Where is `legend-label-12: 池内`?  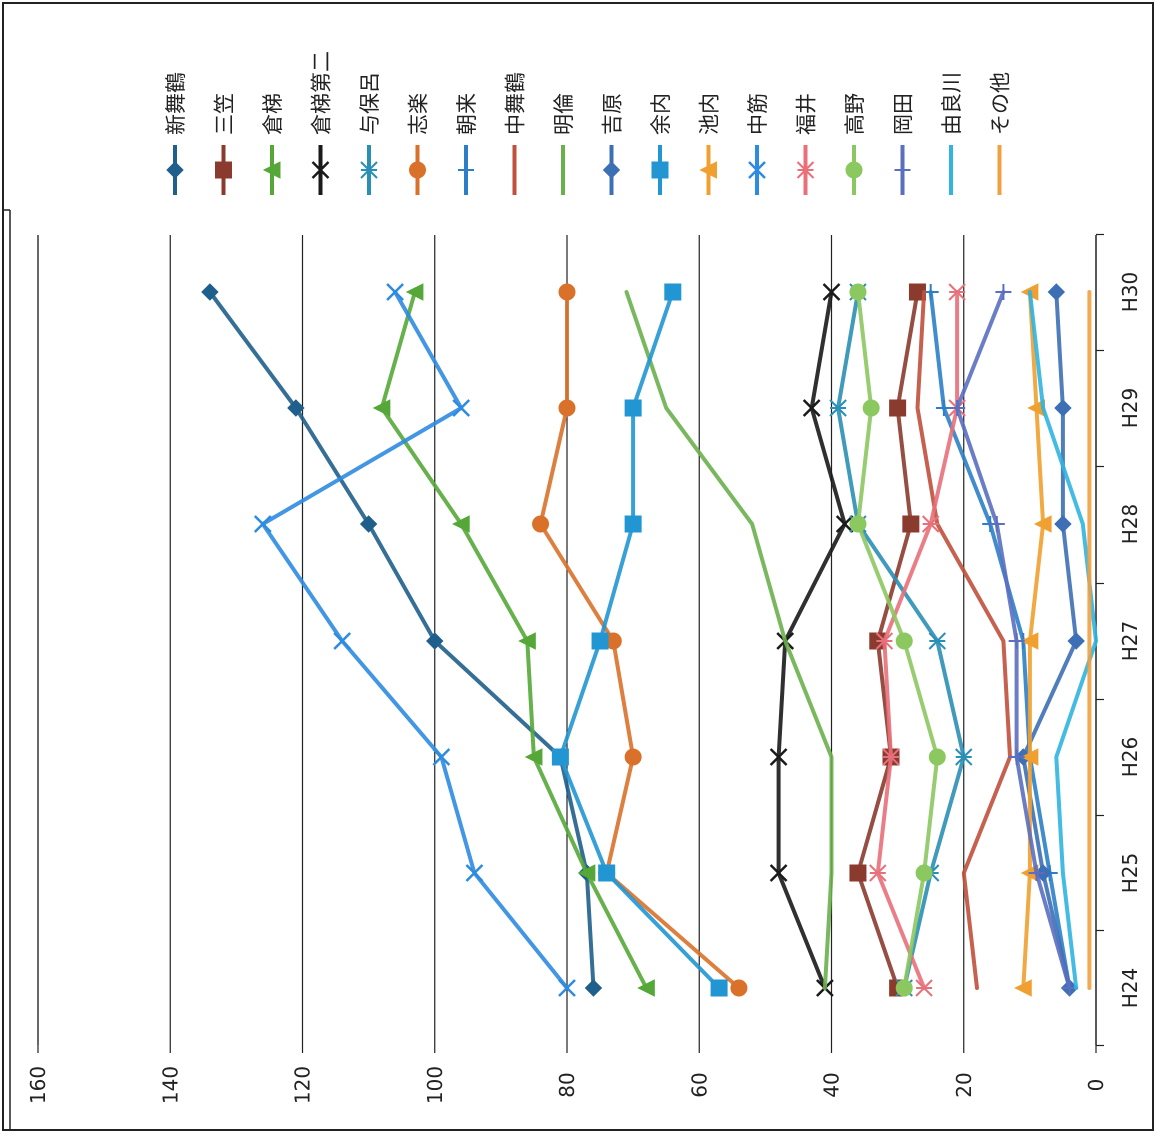
legend-label-12: 池内 is located at coordinates (710, 114).